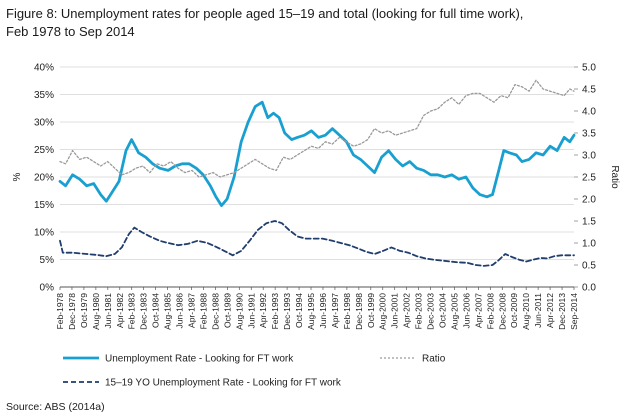 Image resolution: width=622 pixels, height=418 pixels. Describe the element at coordinates (589, 90) in the screenshot. I see `right-tick-label: 4.5` at that location.